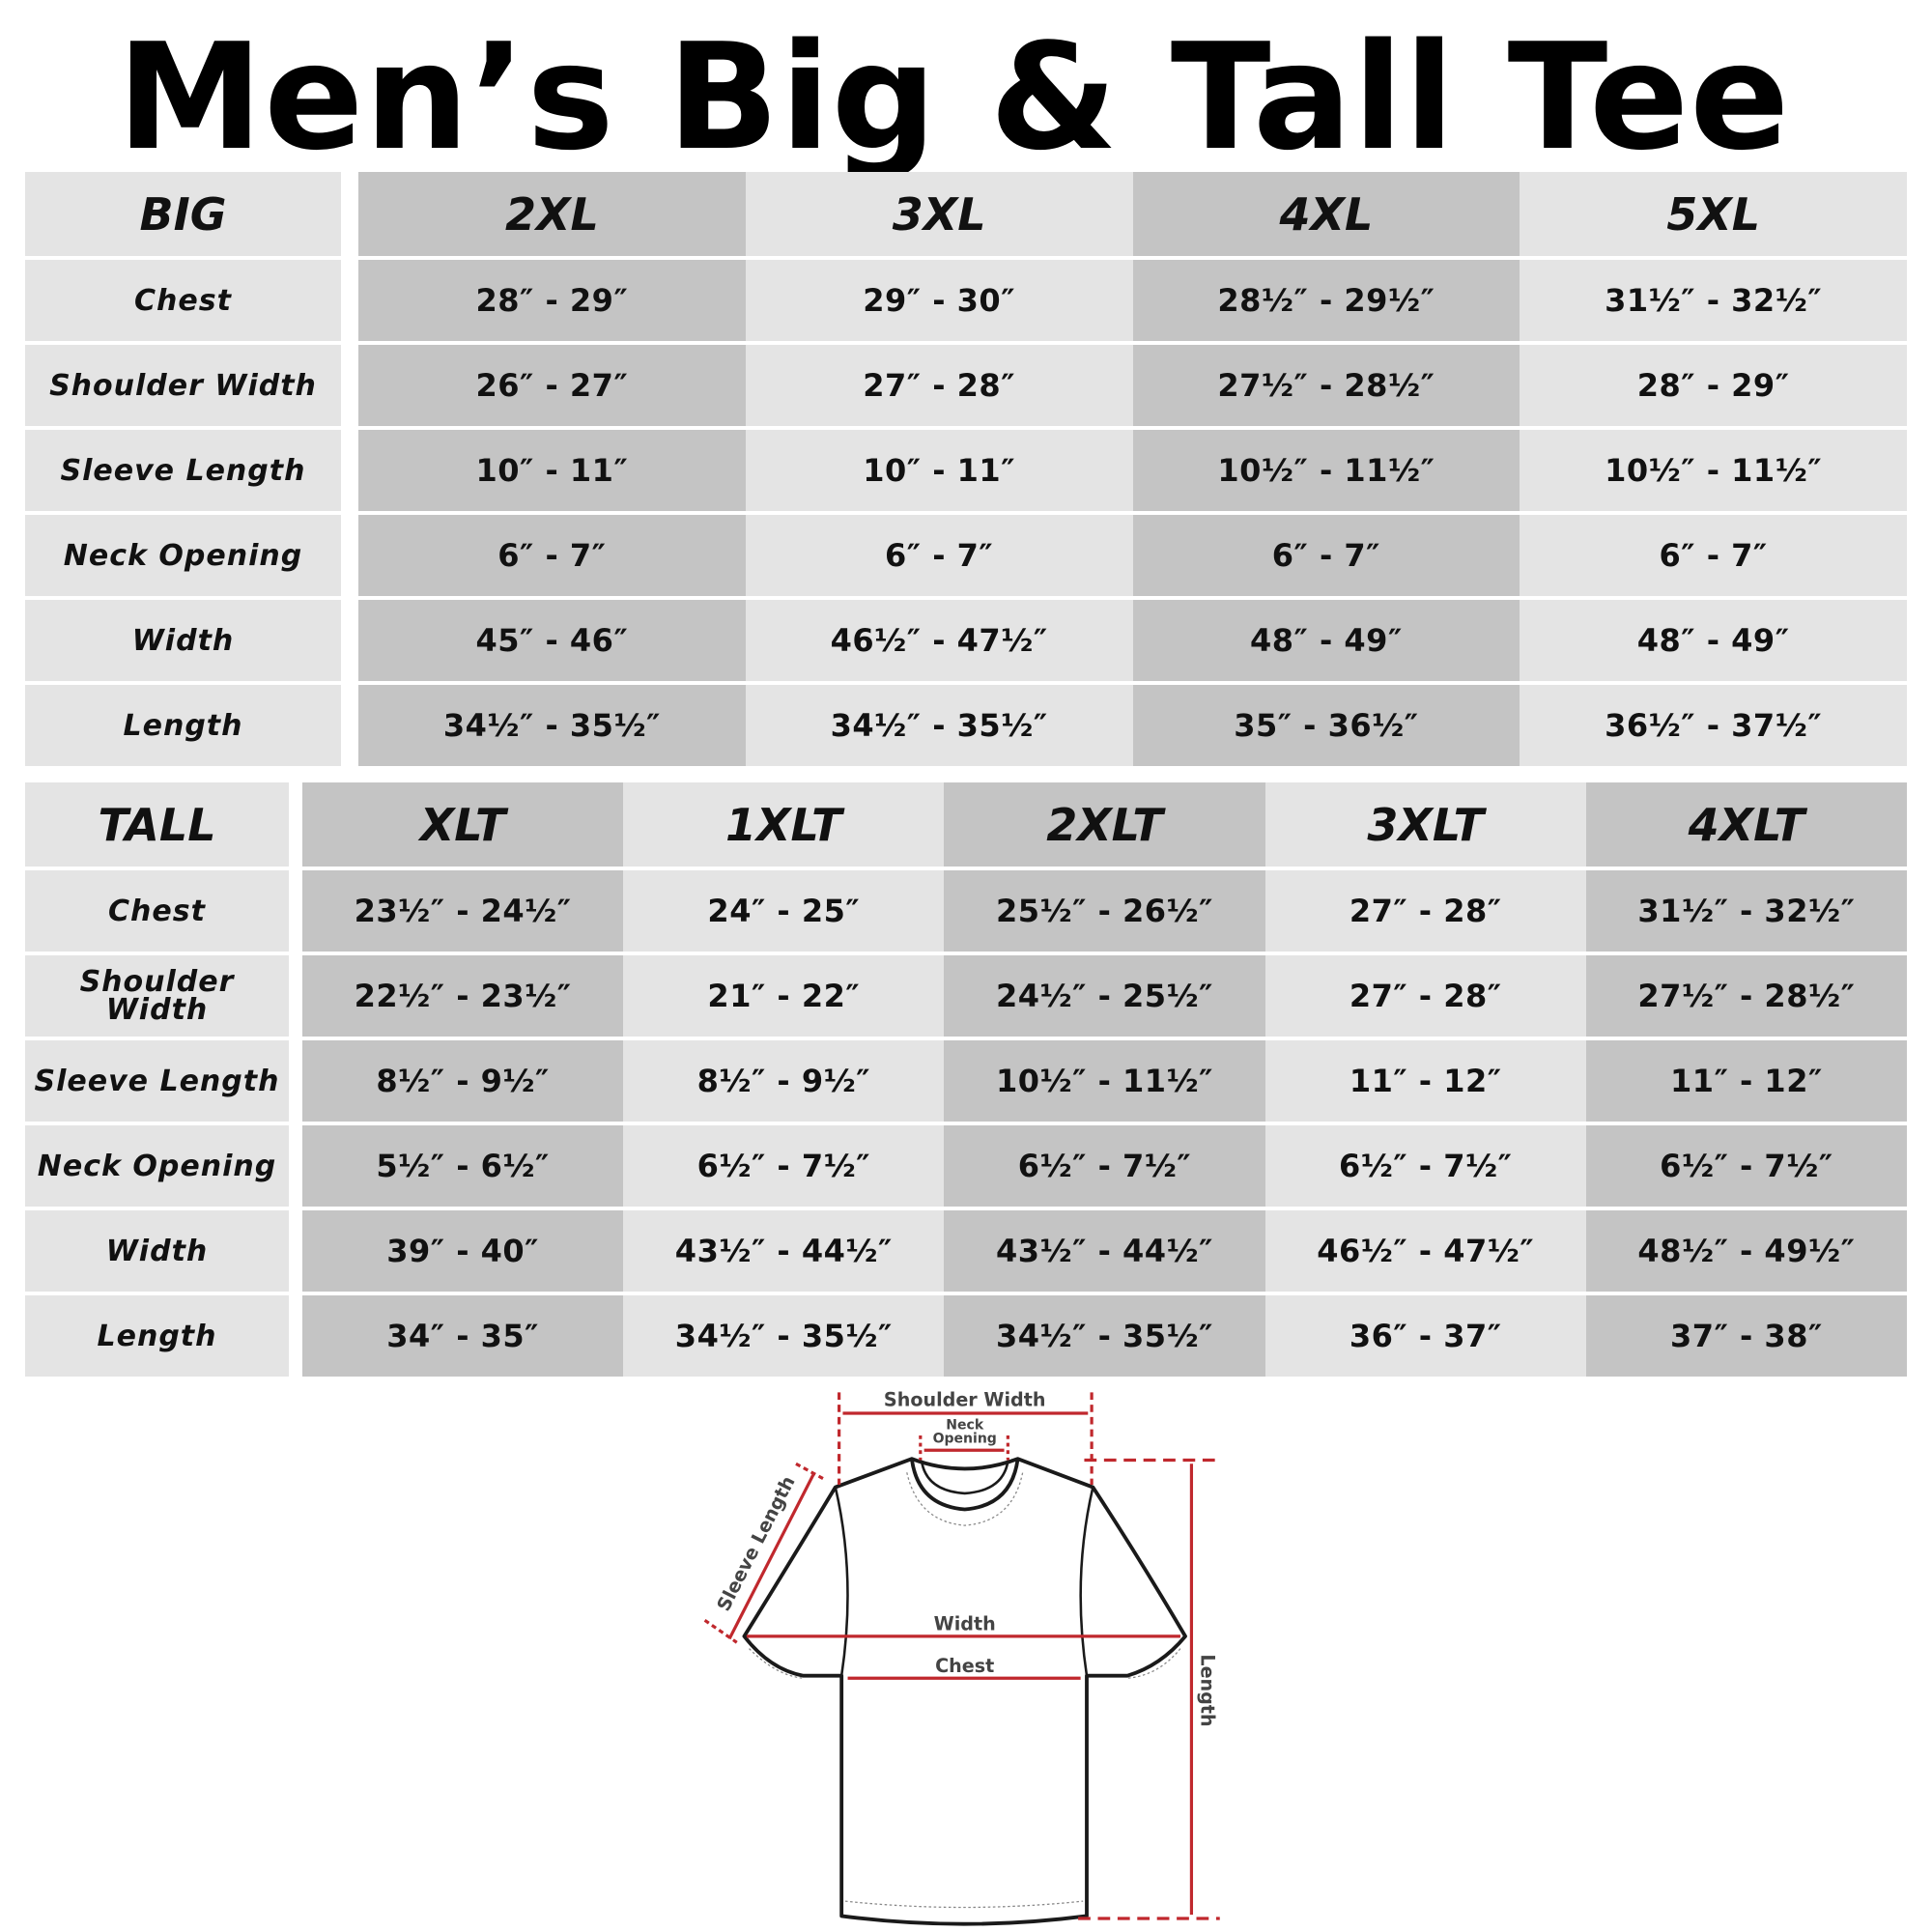 The image size is (1932, 1932). Describe the element at coordinates (1208, 1690) in the screenshot. I see `label-length: Length` at that location.